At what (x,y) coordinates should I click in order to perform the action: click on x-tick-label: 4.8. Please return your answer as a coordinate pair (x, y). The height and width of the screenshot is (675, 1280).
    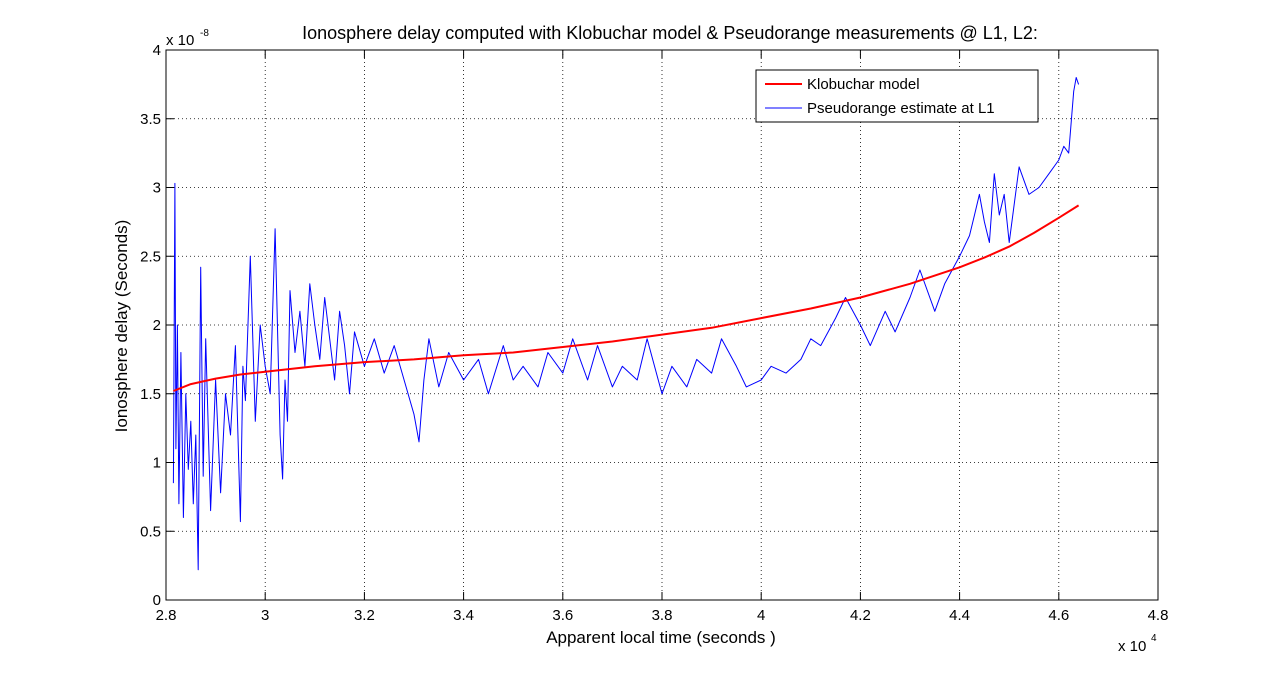
    Looking at the image, I should click on (1158, 615).